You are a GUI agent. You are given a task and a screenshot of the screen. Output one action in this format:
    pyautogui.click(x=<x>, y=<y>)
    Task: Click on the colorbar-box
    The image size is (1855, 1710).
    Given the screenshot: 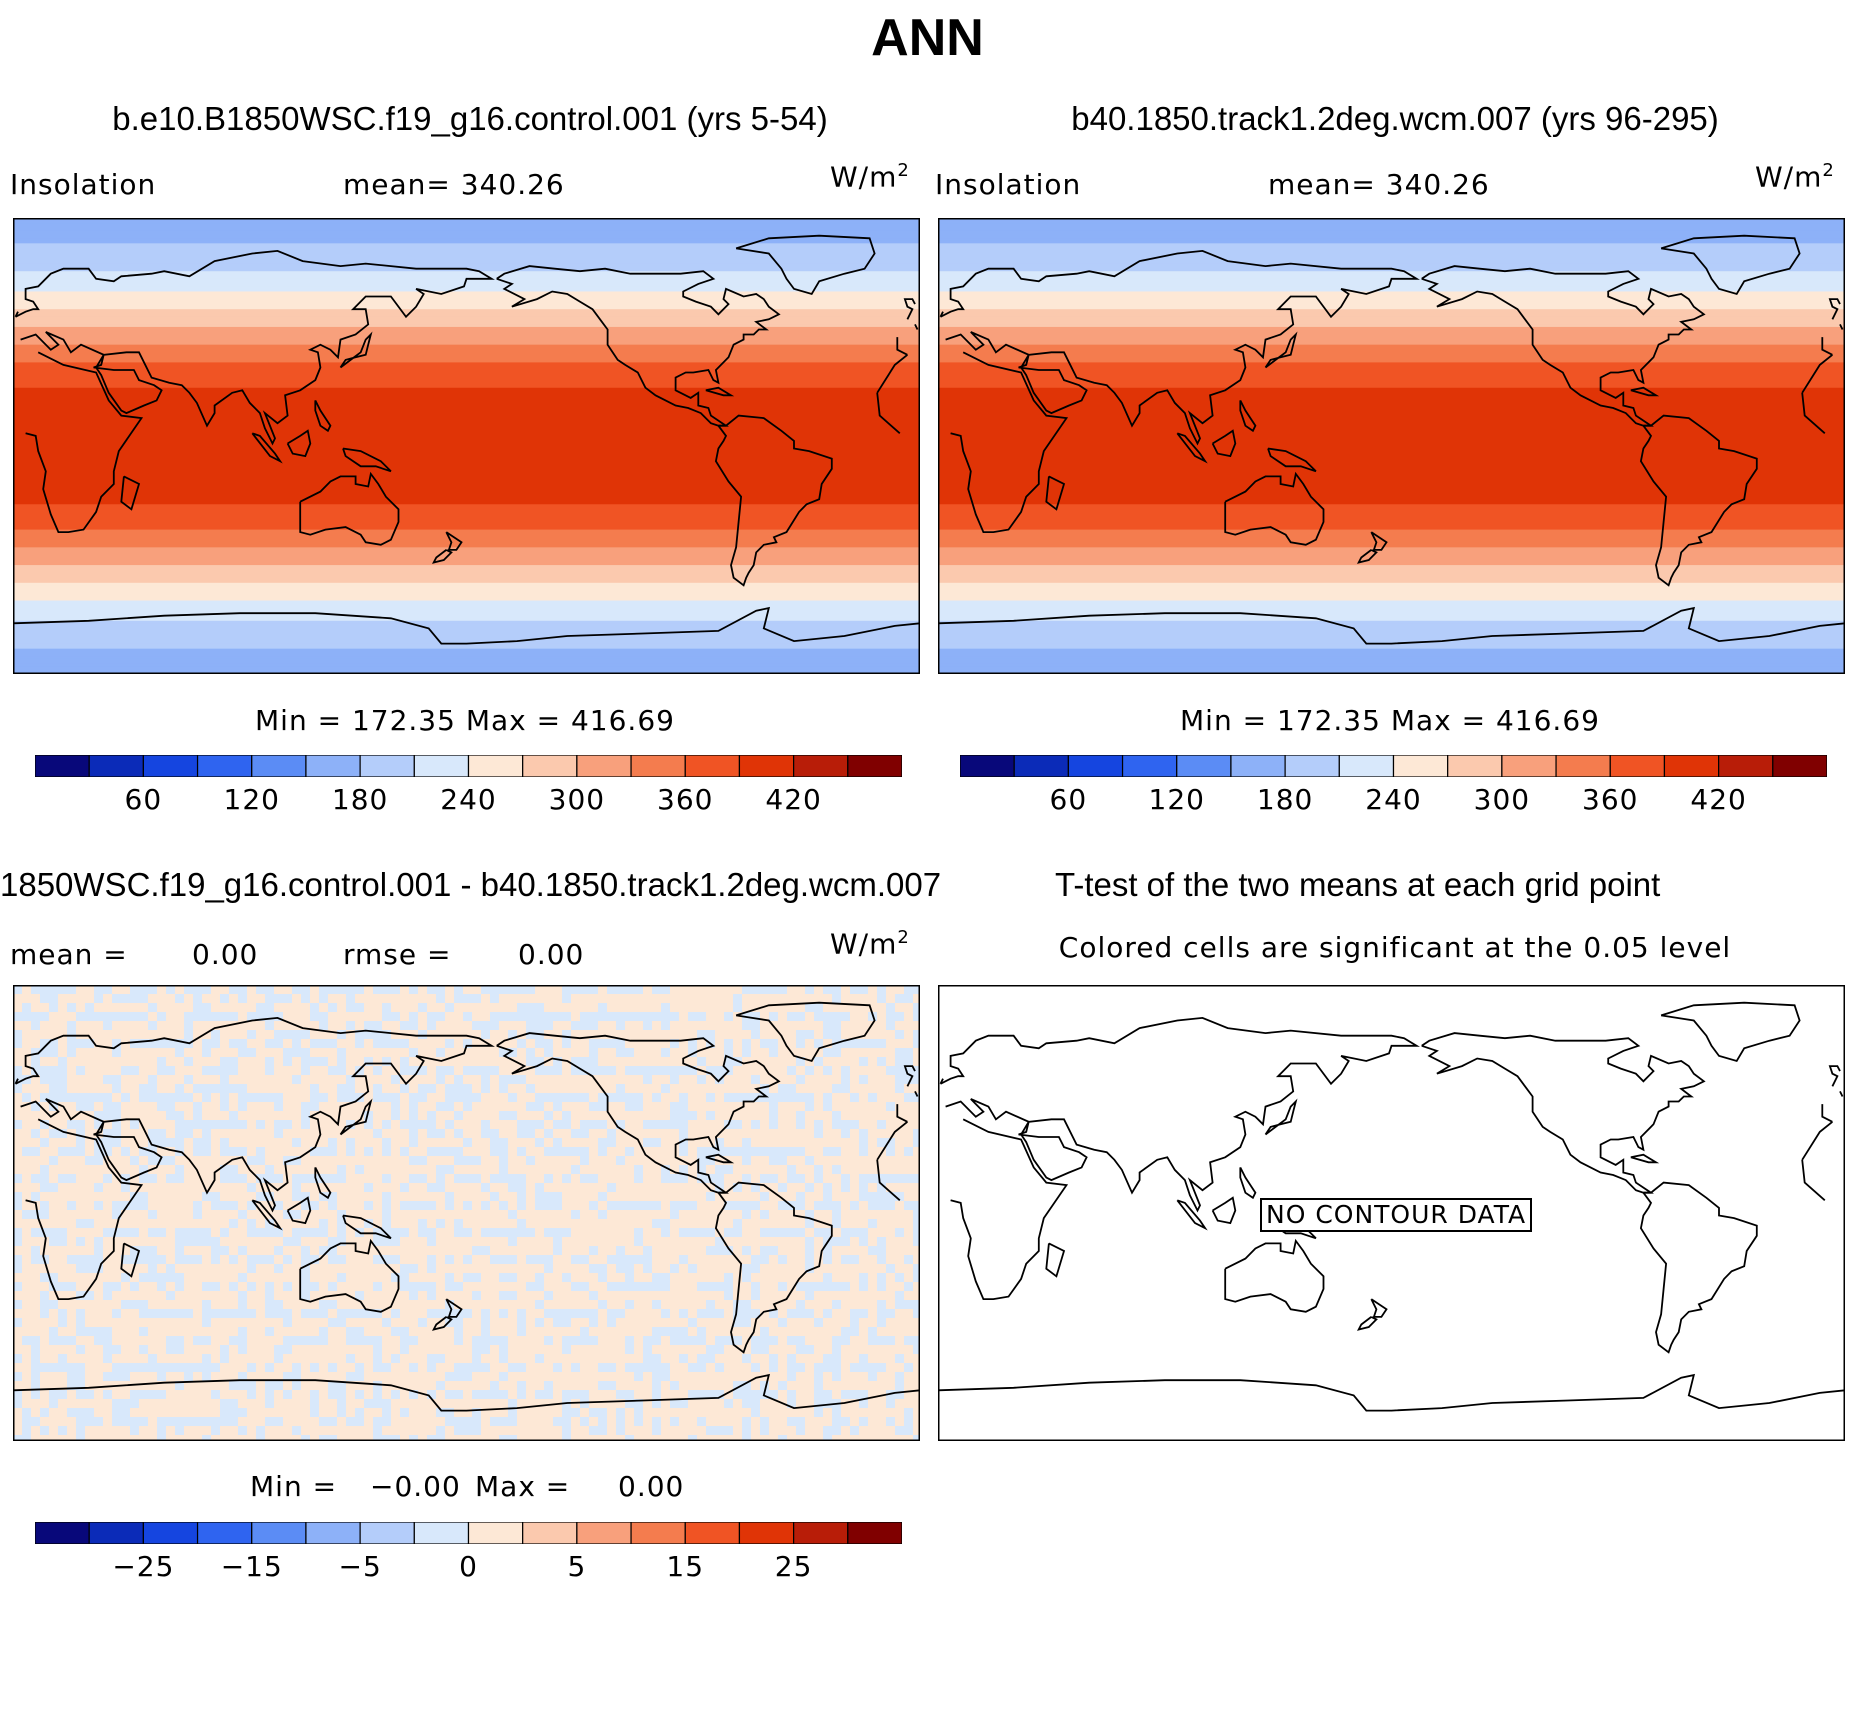 What is the action you would take?
    pyautogui.click(x=766, y=1533)
    